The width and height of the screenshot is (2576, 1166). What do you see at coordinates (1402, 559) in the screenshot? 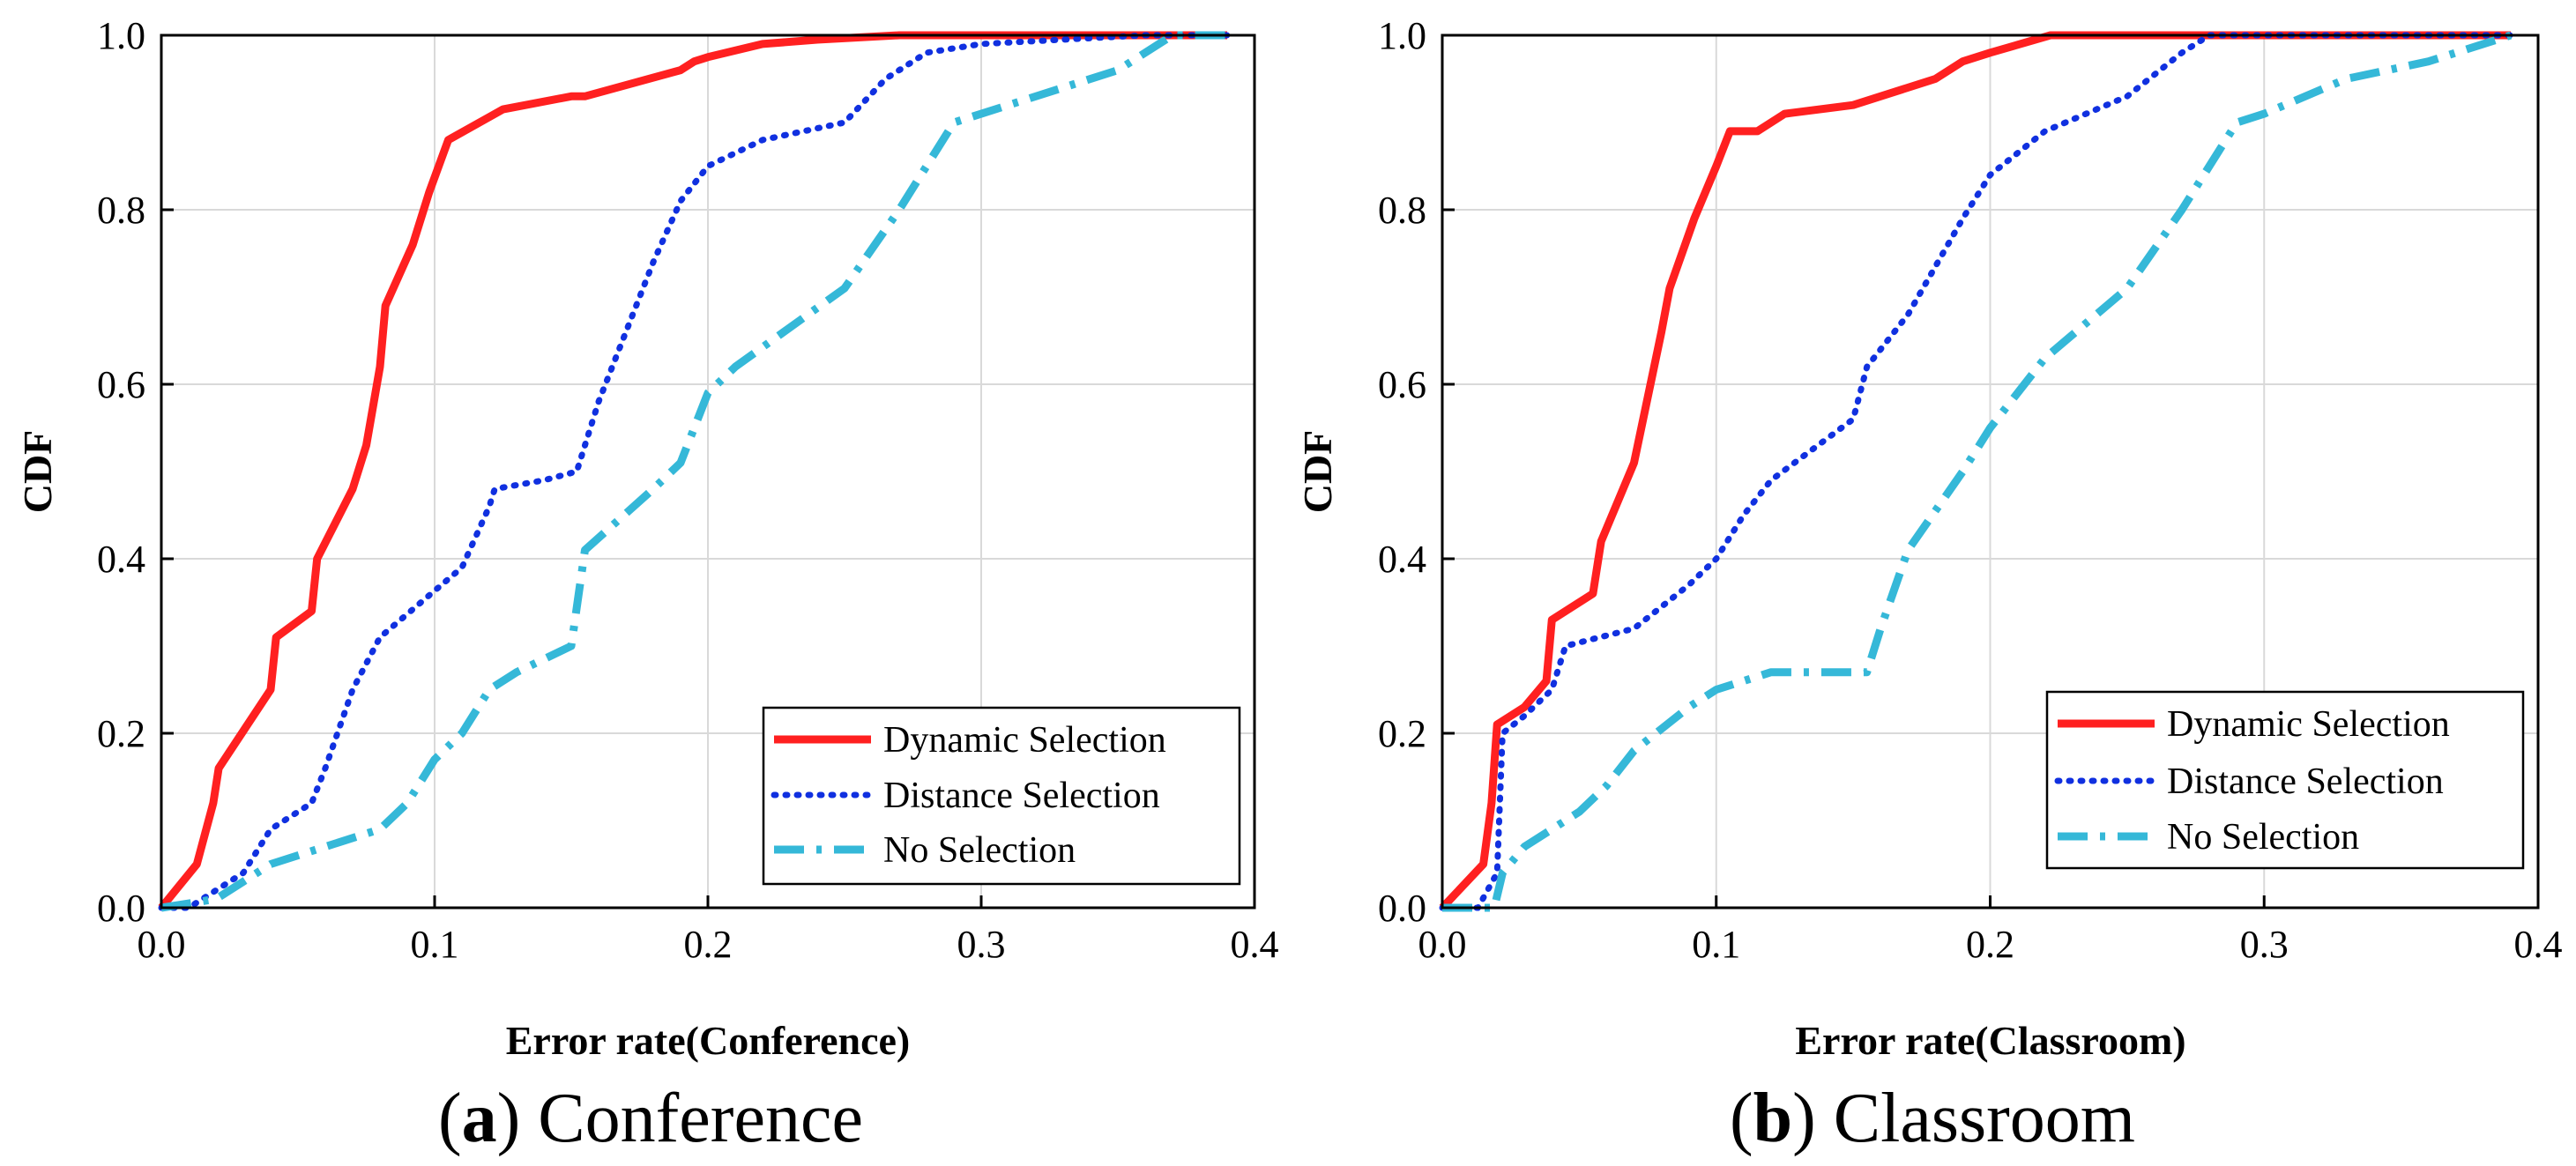
I see `y-tick-label-b: 0.4` at bounding box center [1402, 559].